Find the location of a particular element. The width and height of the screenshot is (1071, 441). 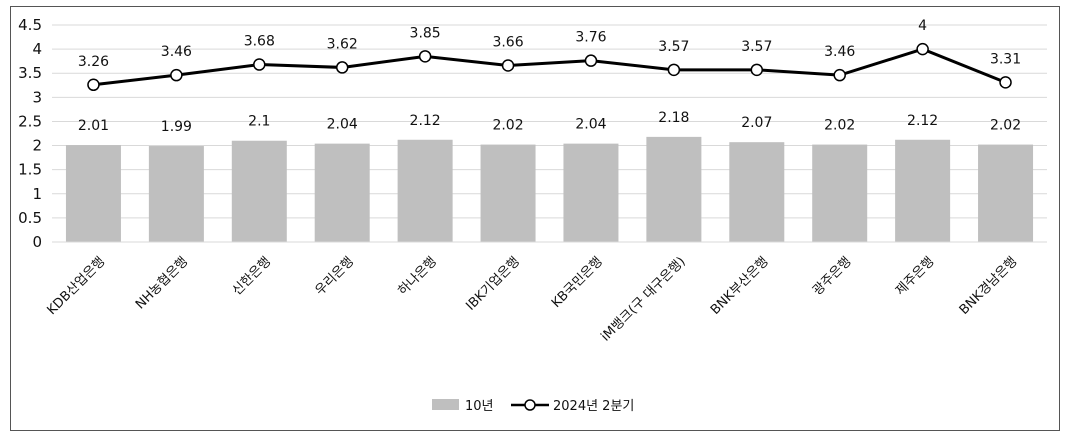

line-data-label: 3.62 is located at coordinates (342, 44).